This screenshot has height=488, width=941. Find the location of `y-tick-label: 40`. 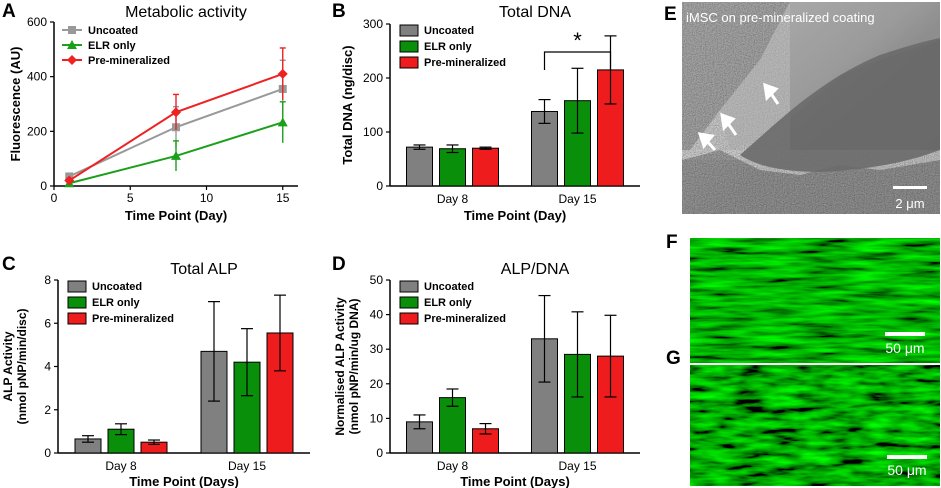

y-tick-label: 40 is located at coordinates (377, 315).